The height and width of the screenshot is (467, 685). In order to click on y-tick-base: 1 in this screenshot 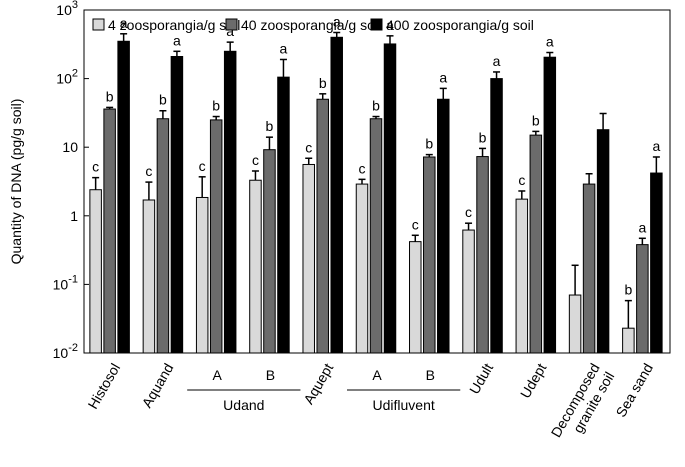, I will do `click(74, 216)`.